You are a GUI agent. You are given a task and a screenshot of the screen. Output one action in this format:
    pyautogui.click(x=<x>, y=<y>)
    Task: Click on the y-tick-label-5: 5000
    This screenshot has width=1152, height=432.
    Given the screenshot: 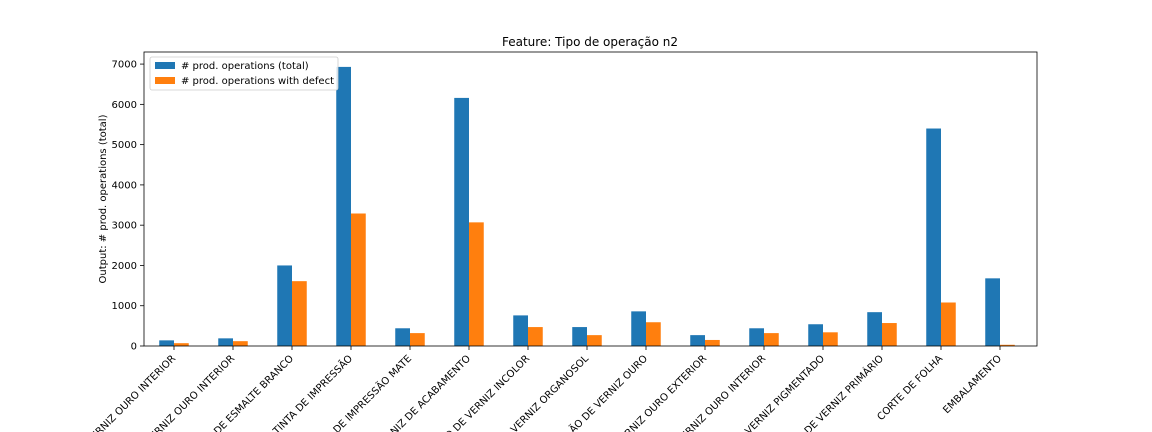 What is the action you would take?
    pyautogui.click(x=124, y=145)
    